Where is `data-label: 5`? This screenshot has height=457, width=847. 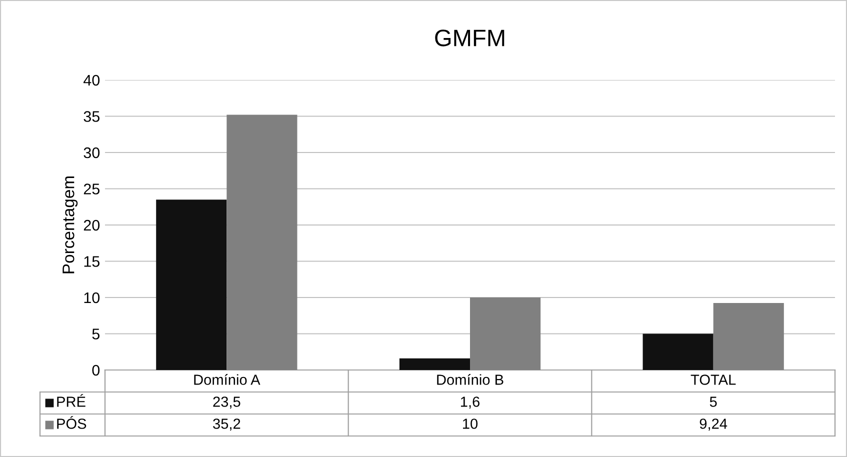 data-label: 5 is located at coordinates (713, 401).